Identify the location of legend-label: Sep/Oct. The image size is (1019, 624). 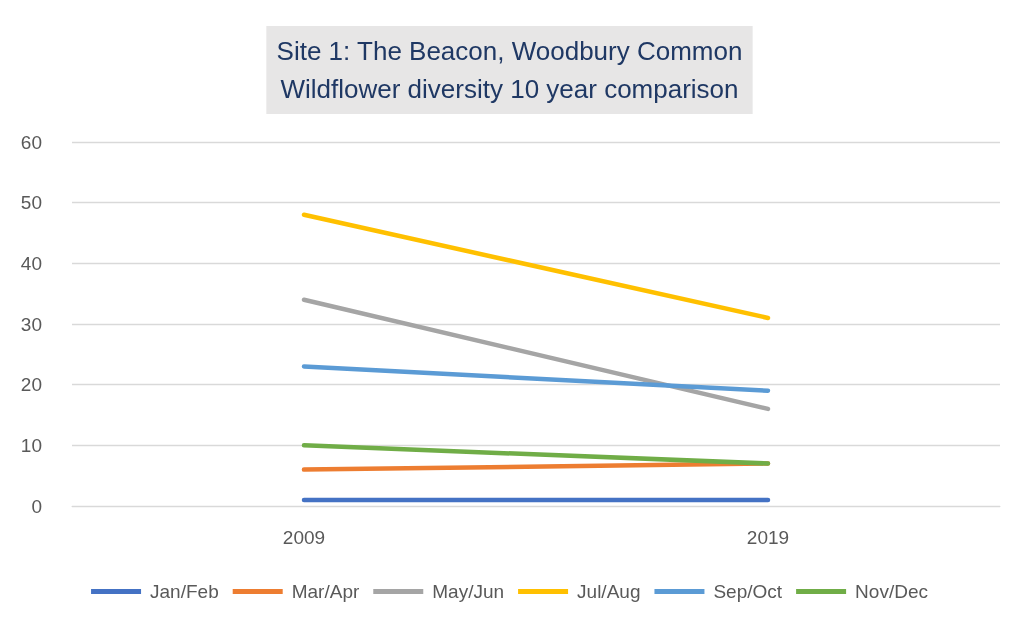
(748, 591).